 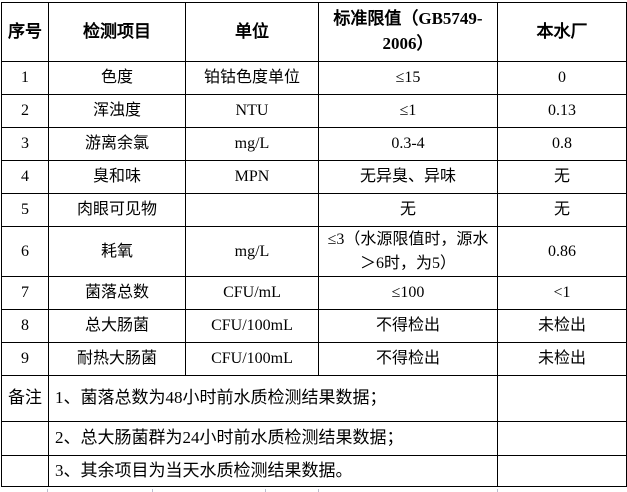 I want to click on cell-value: 0, so click(x=562, y=78).